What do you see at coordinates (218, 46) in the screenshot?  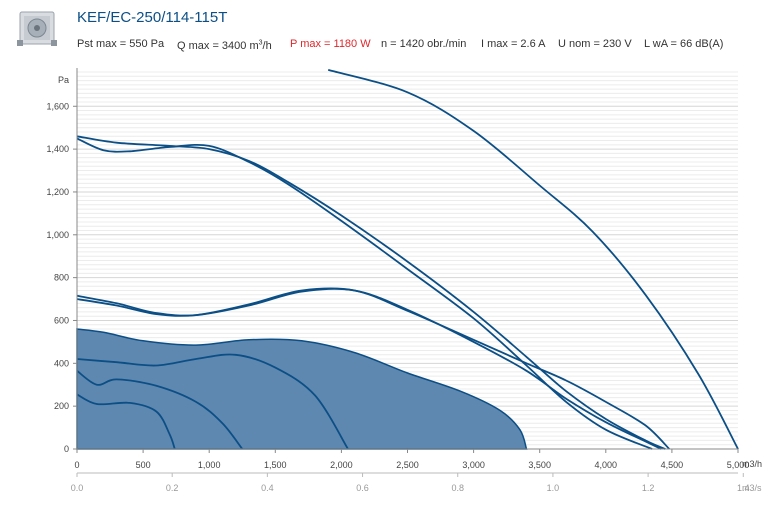 I see `spec-q-max-text: Q max = 3400 m` at bounding box center [218, 46].